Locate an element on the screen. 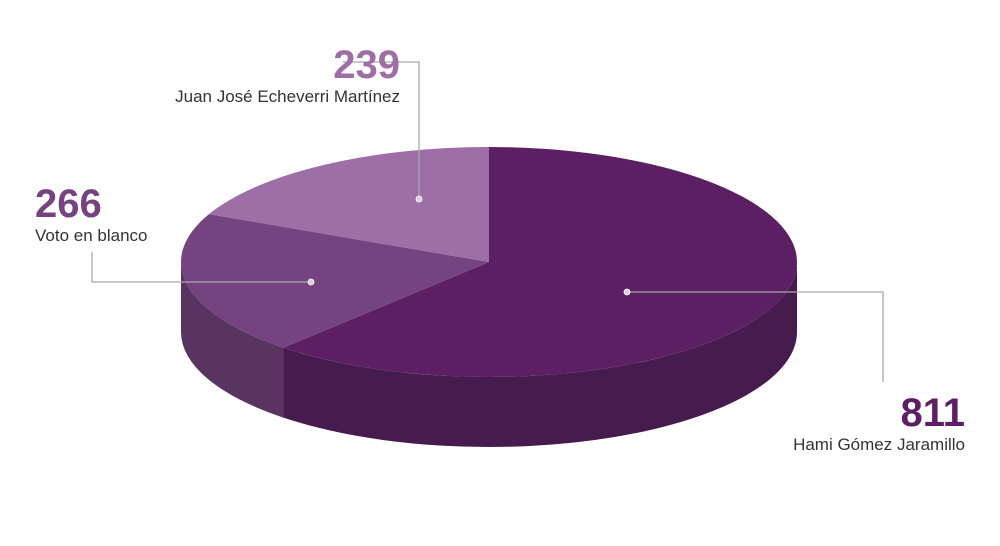  callout-voto-blanco: 266 Voto en blanco is located at coordinates (135, 215).